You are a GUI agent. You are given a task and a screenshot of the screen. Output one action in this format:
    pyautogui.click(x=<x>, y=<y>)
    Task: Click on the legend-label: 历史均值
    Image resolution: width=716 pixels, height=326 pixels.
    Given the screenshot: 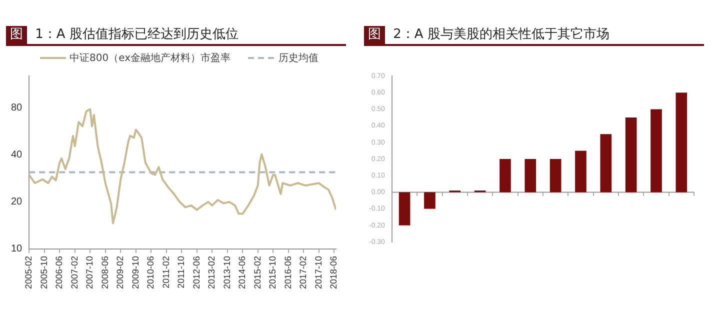 What is the action you would take?
    pyautogui.click(x=298, y=58)
    